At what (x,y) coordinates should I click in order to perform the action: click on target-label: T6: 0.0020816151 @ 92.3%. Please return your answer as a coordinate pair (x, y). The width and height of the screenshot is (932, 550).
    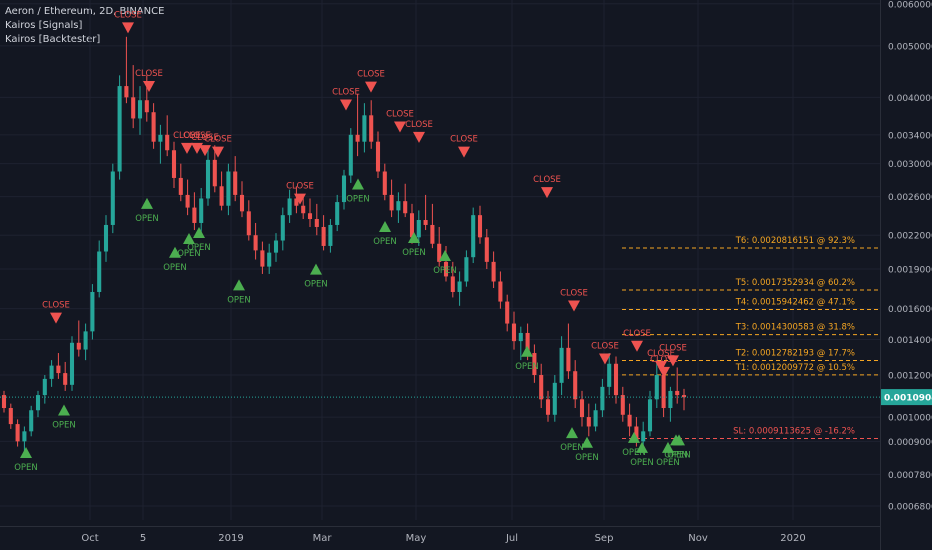
    Looking at the image, I should click on (795, 241).